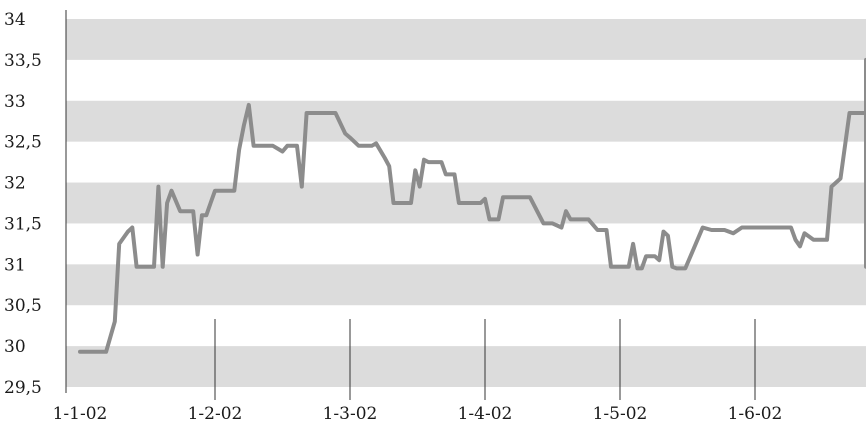 This screenshot has width=866, height=425. What do you see at coordinates (485, 414) in the screenshot?
I see `x-tick-label: 1-4-02` at bounding box center [485, 414].